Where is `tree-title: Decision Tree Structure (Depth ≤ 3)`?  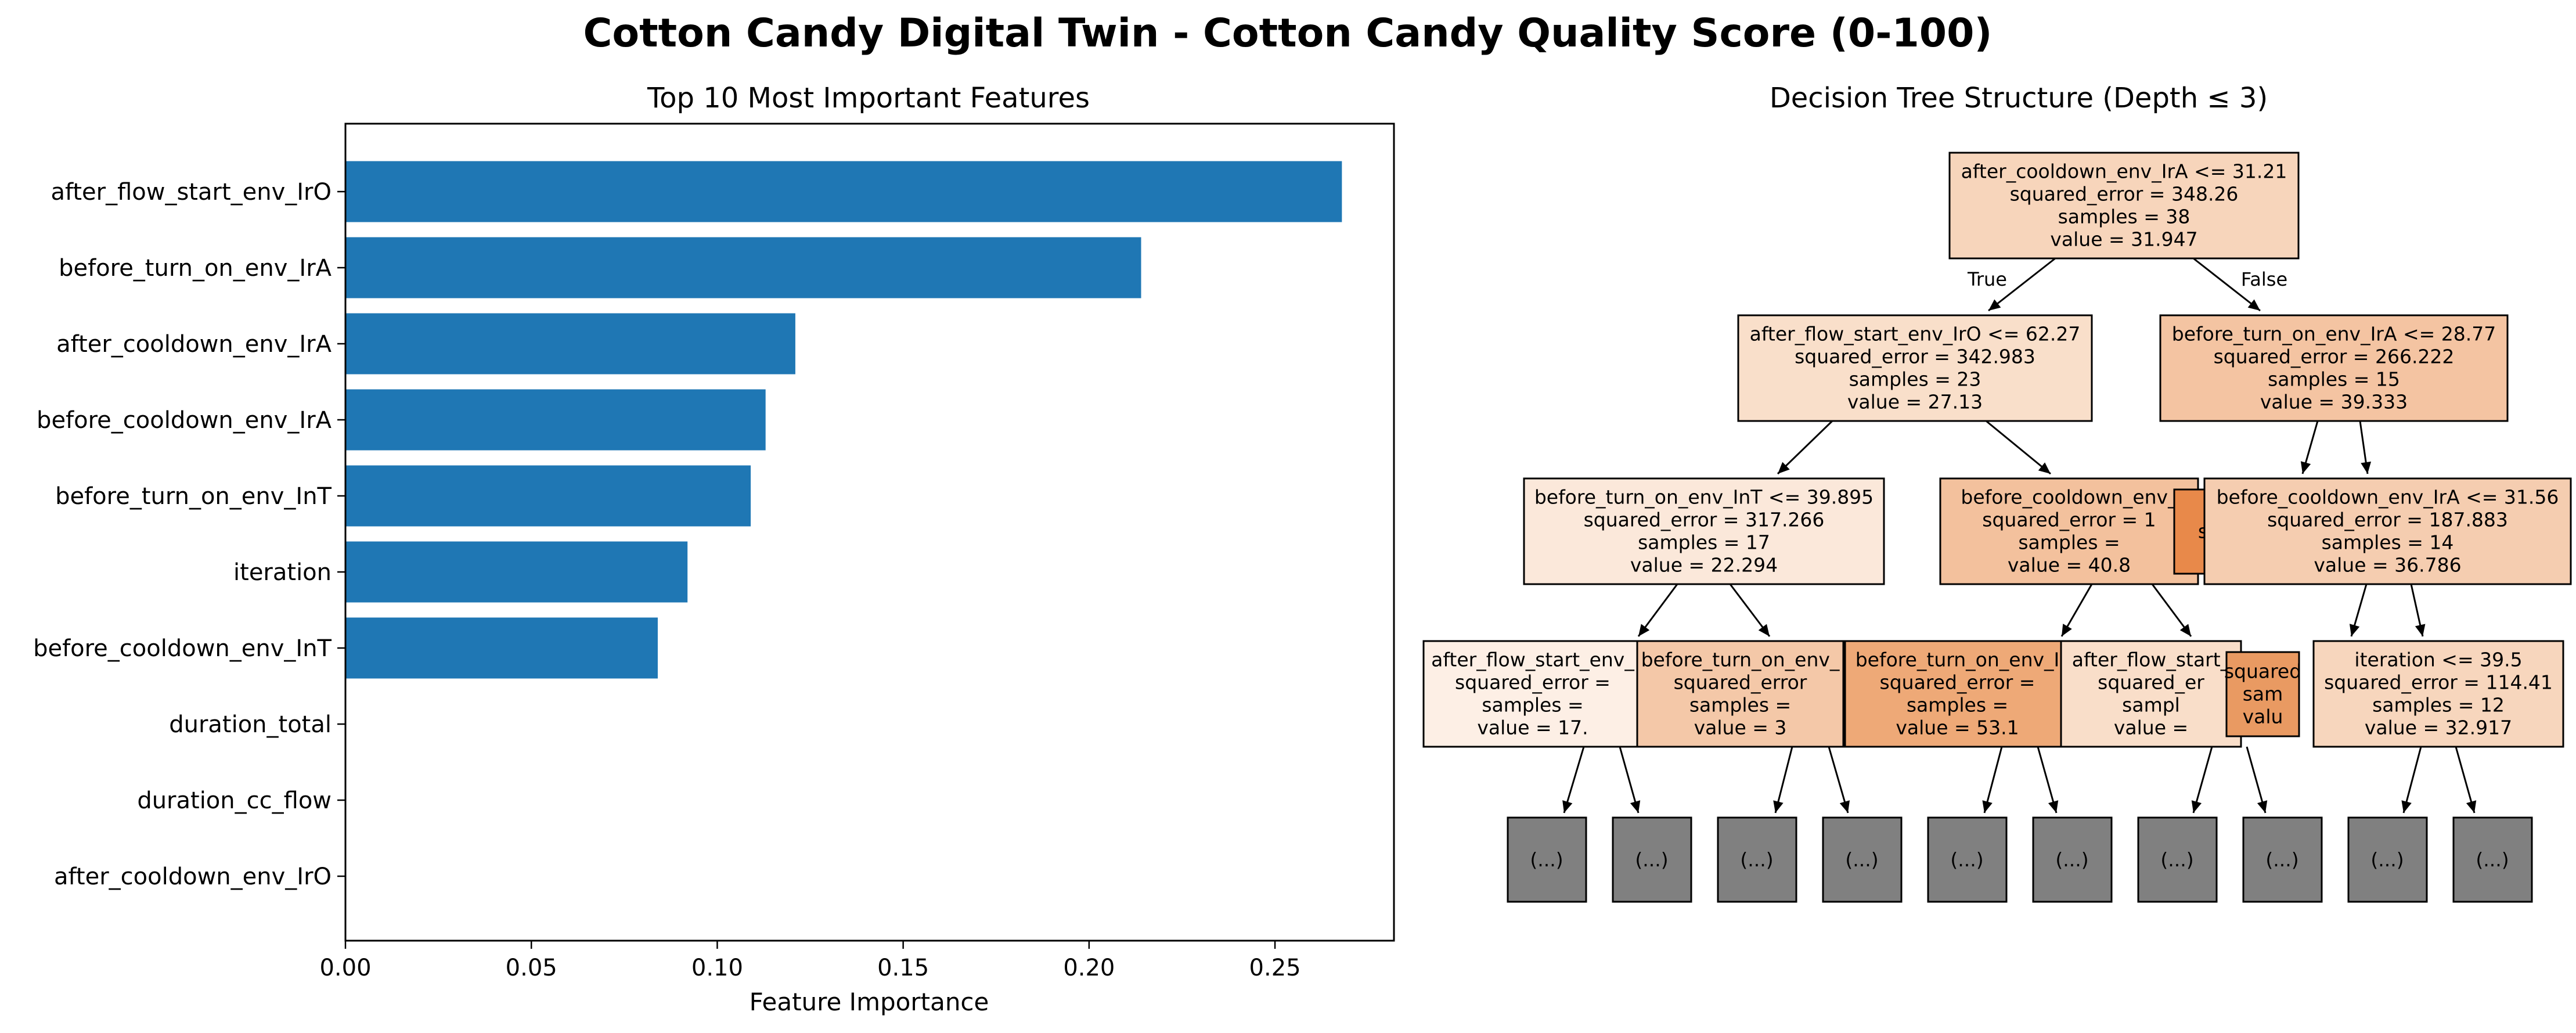 tree-title: Decision Tree Structure (Depth ≤ 3) is located at coordinates (2019, 98).